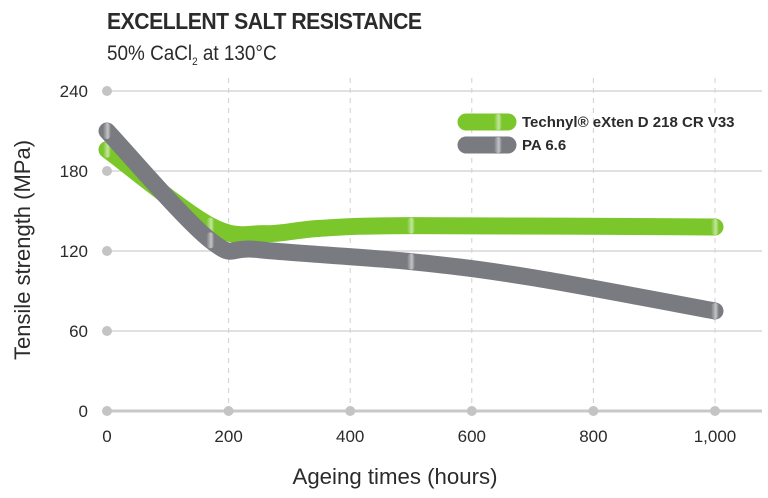 The image size is (768, 498). What do you see at coordinates (106, 436) in the screenshot?
I see `x-tick-label: 0` at bounding box center [106, 436].